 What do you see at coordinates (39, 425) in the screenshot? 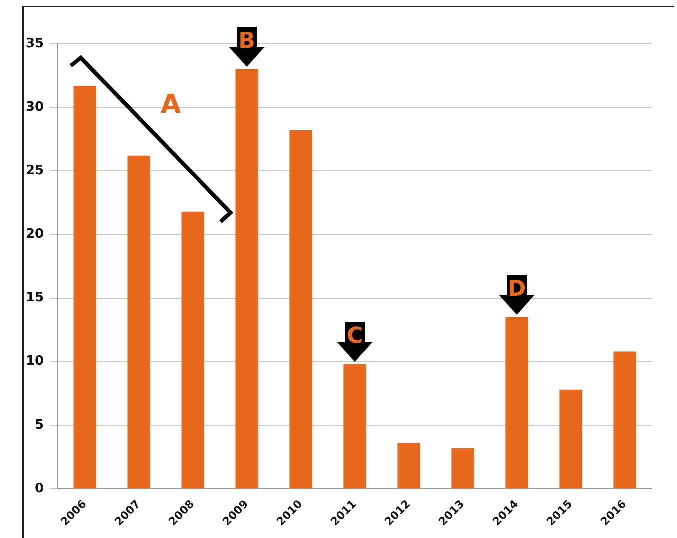
I see `y-tick-label: 5` at bounding box center [39, 425].